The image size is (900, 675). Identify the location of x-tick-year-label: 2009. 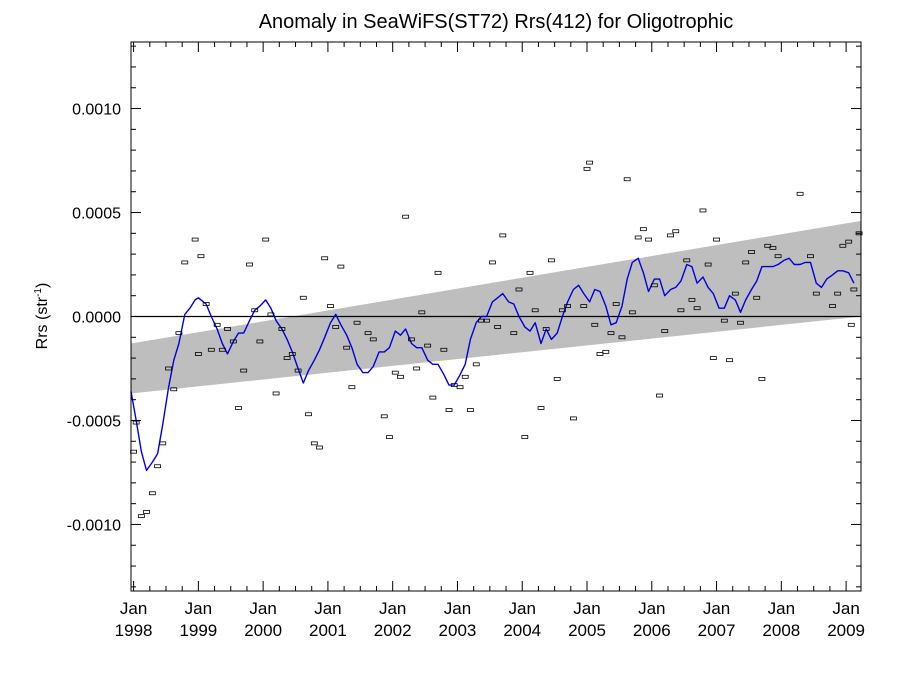
(846, 630).